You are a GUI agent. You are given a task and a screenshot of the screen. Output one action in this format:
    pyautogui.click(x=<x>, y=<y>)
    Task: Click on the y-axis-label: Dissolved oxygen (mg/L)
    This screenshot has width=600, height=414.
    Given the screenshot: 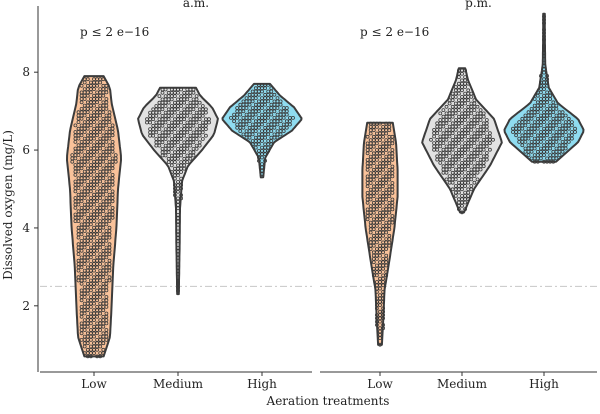 What is the action you would take?
    pyautogui.click(x=8, y=205)
    